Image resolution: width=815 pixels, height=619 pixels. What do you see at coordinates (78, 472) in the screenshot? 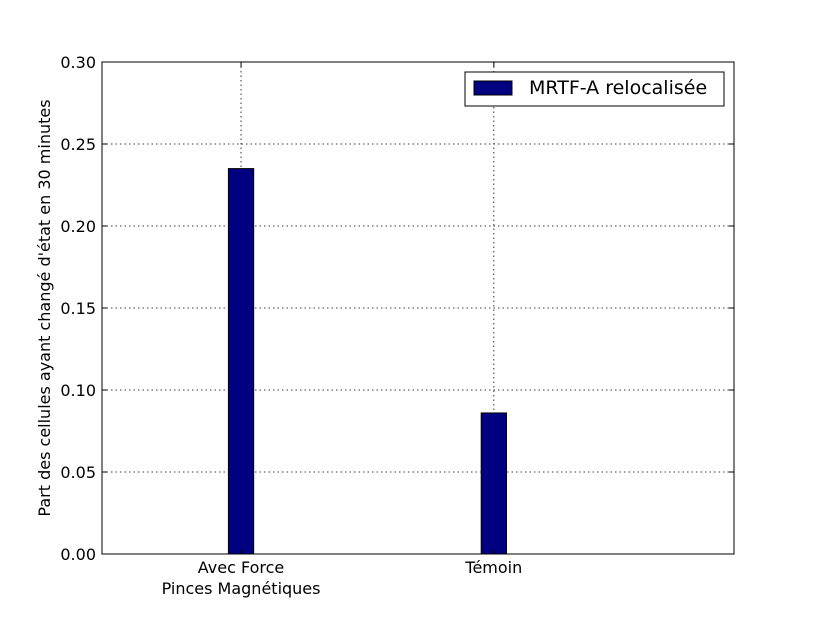
I see `y-tick-label: 0.05` at bounding box center [78, 472].